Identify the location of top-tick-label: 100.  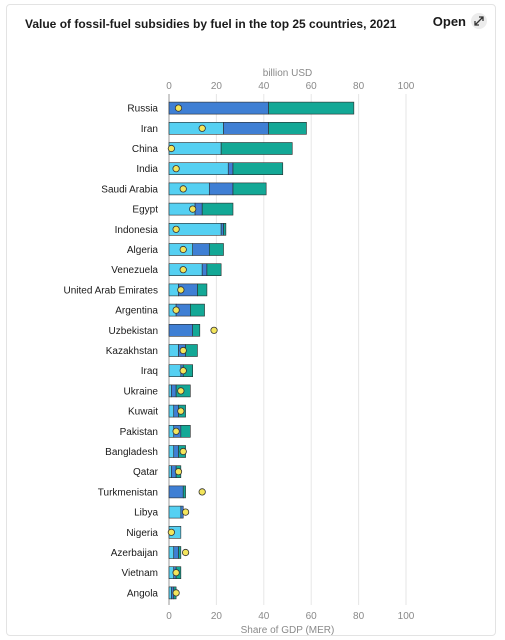
(406, 86).